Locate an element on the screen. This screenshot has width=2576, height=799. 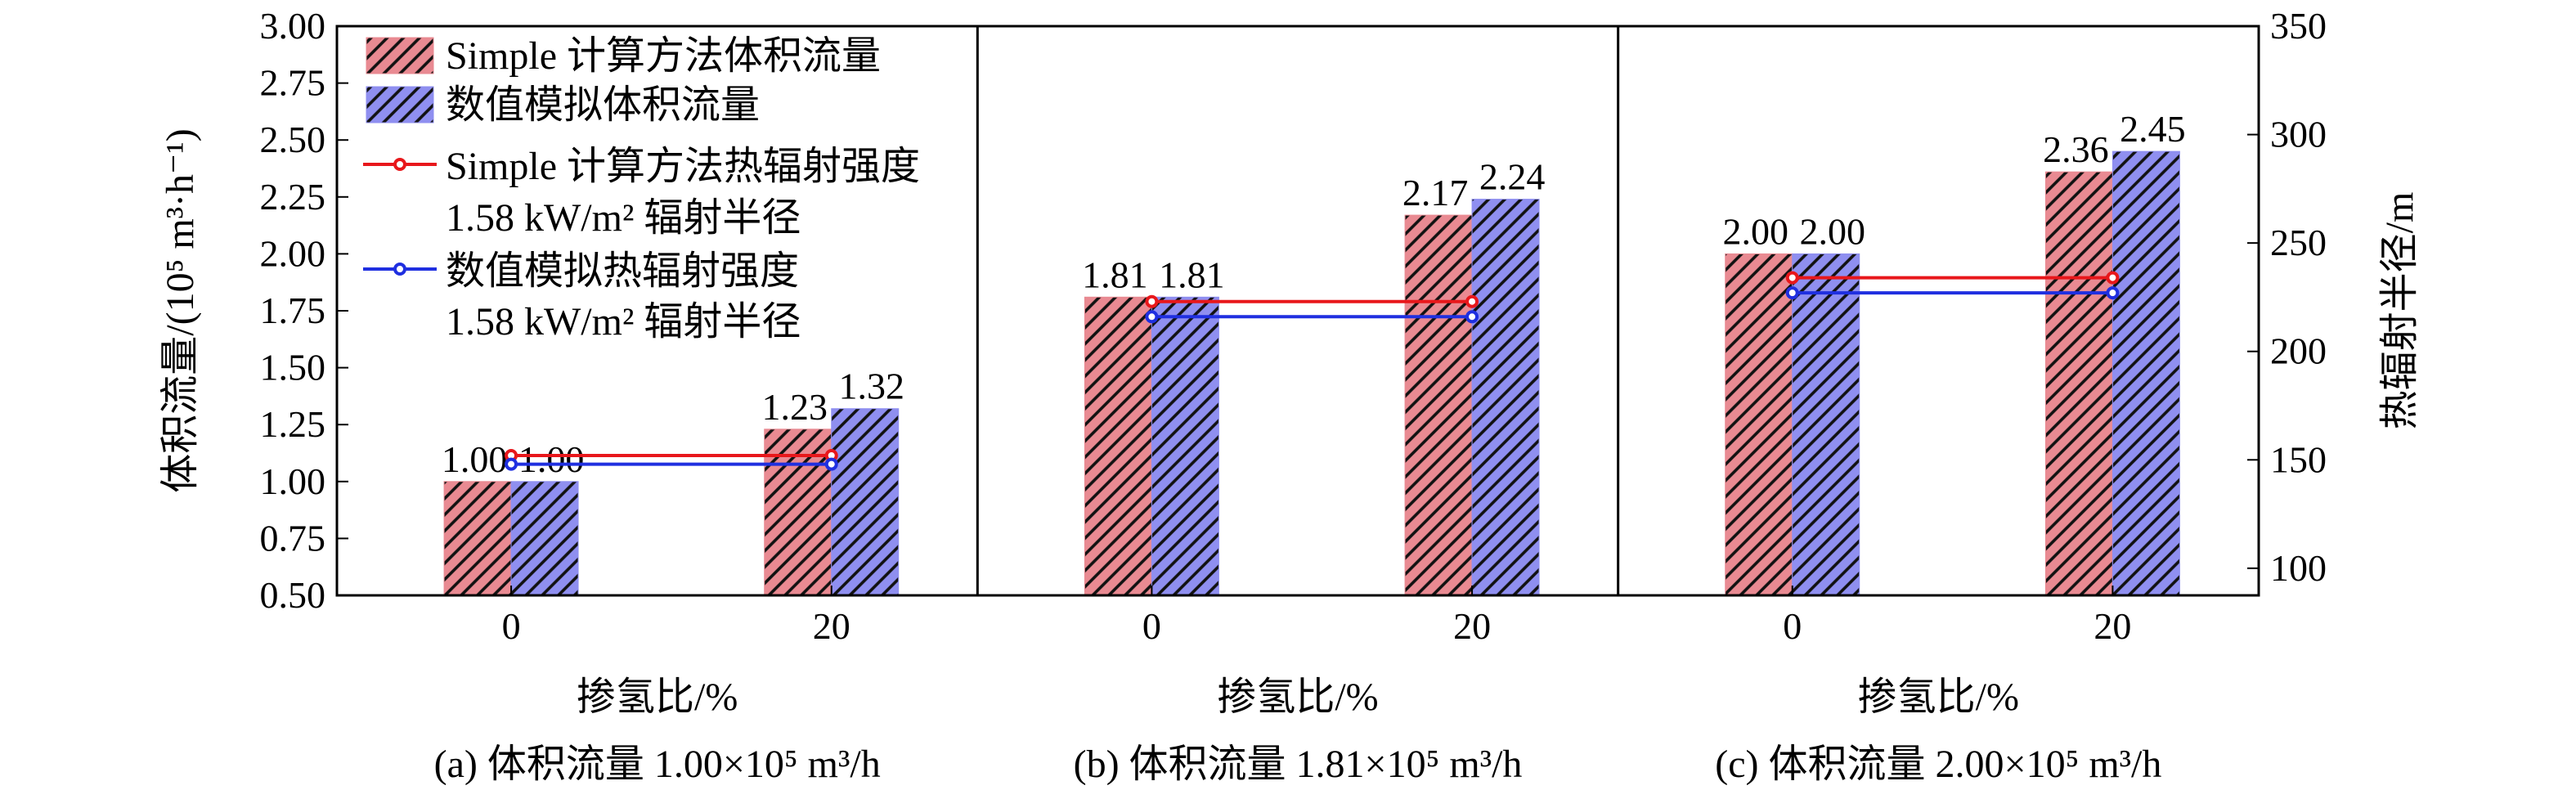
data-label: 2.36 is located at coordinates (2076, 149).